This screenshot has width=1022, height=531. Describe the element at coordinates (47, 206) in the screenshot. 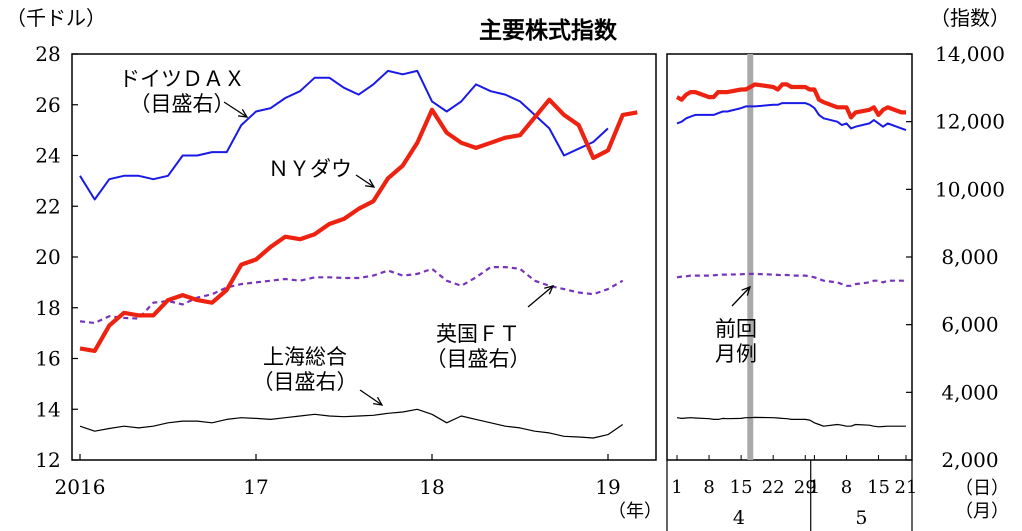

I see `left-y-tick-label: 22` at that location.